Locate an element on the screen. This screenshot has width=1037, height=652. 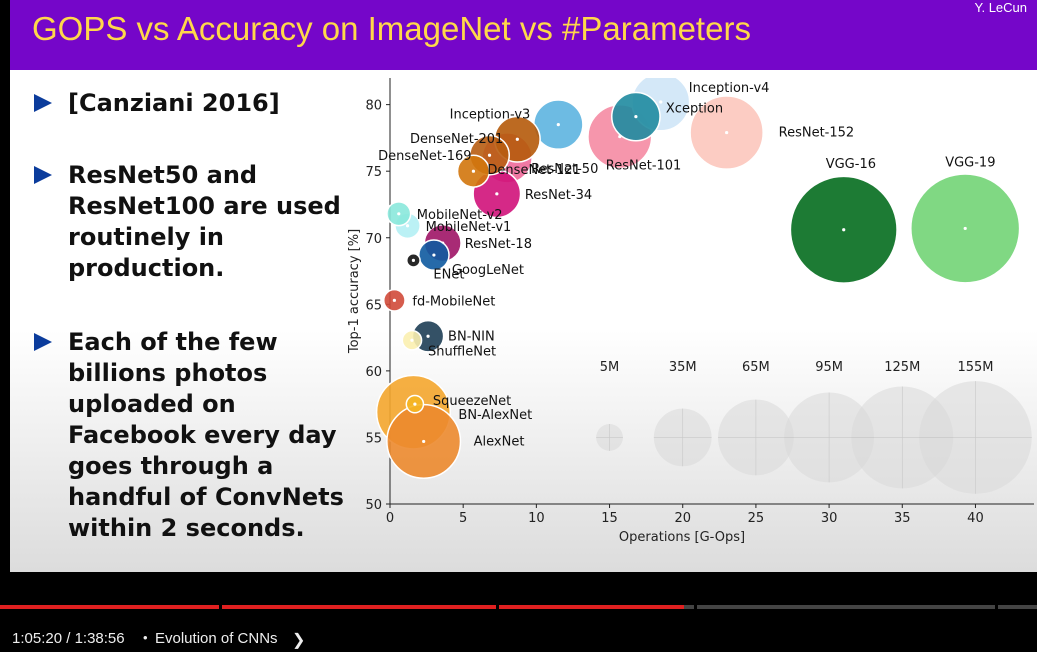
current-time: 1:05:20 is located at coordinates (37, 638).